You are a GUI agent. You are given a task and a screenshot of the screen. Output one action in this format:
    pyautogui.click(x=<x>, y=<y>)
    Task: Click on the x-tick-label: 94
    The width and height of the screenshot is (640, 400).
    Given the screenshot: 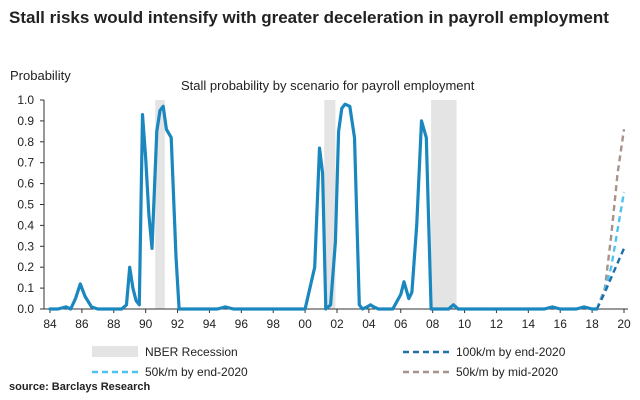 What is the action you would take?
    pyautogui.click(x=210, y=324)
    